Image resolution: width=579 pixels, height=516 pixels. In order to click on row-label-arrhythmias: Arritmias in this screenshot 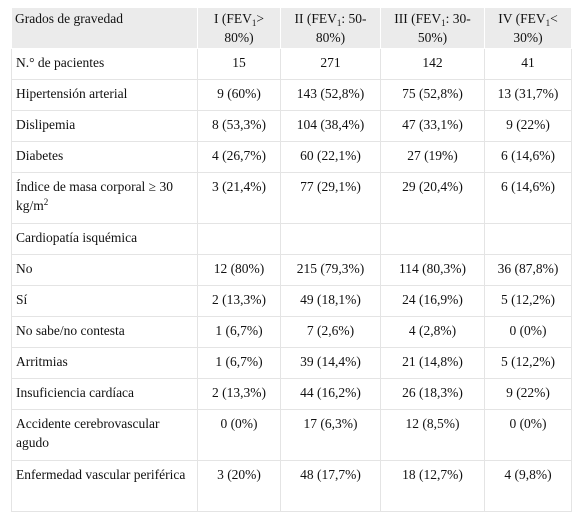, I will do `click(104, 363)`.